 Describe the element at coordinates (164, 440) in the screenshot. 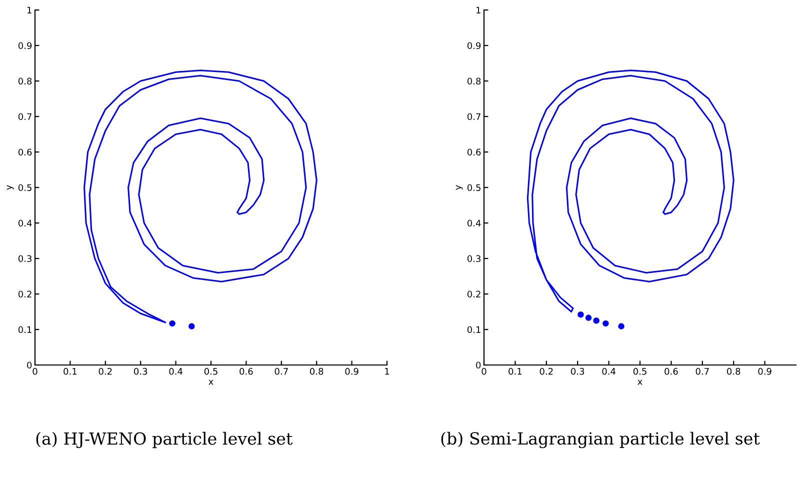

I see `text: (a) HJ-WENO particle level set` at that location.